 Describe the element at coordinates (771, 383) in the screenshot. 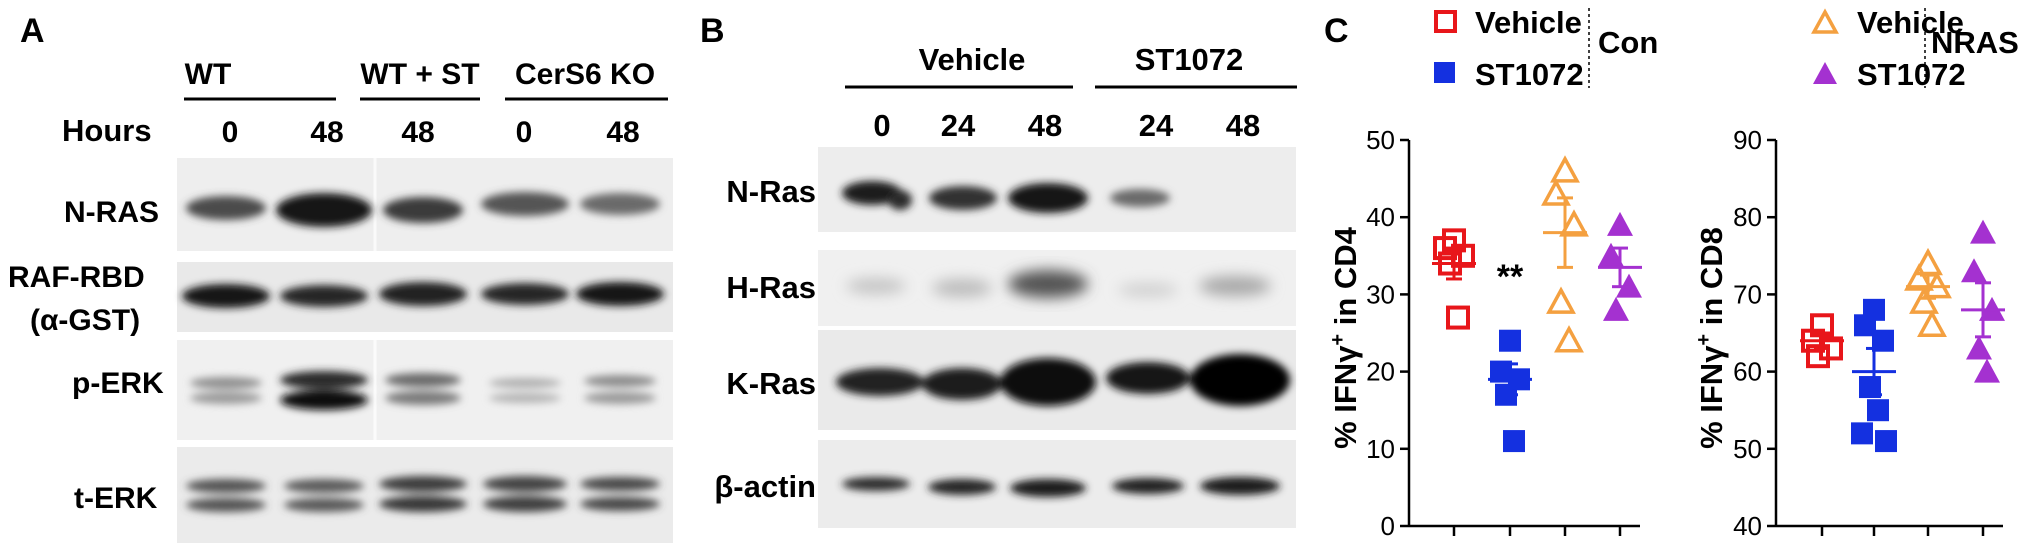

I see `row-label-k-ras: K-Ras` at that location.